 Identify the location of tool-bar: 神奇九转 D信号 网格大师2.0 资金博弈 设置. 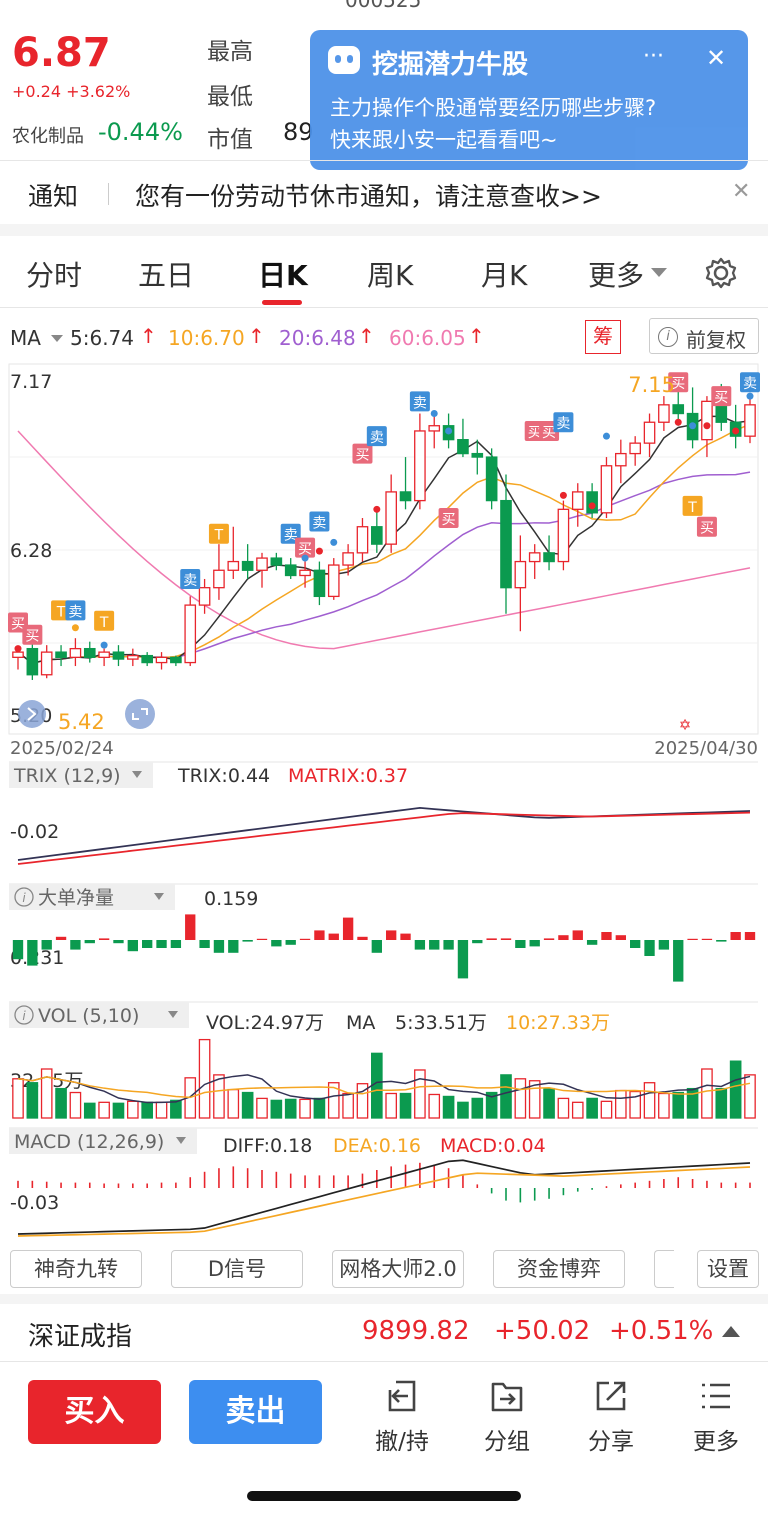
(384, 1270).